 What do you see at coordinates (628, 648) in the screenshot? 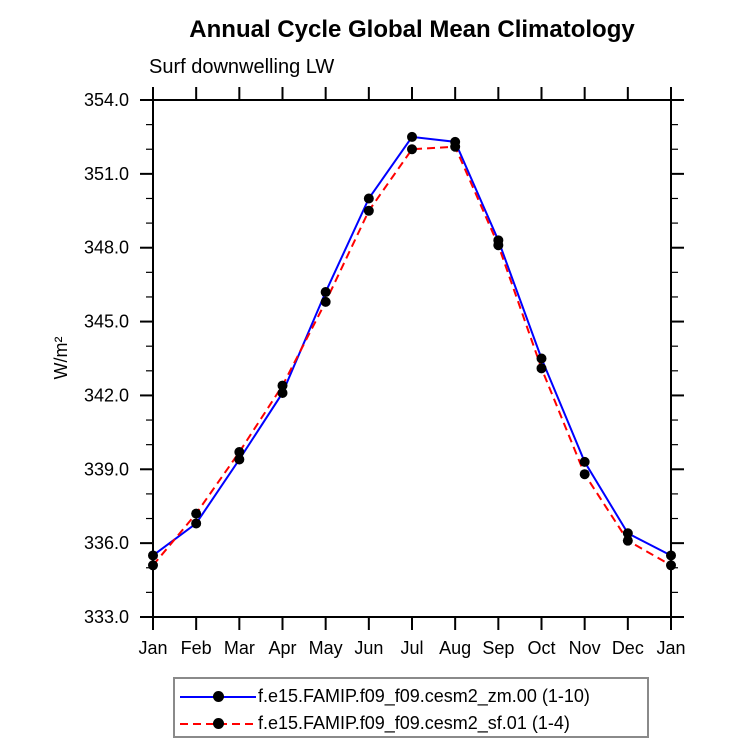
I see `x-tick-label: Dec` at bounding box center [628, 648].